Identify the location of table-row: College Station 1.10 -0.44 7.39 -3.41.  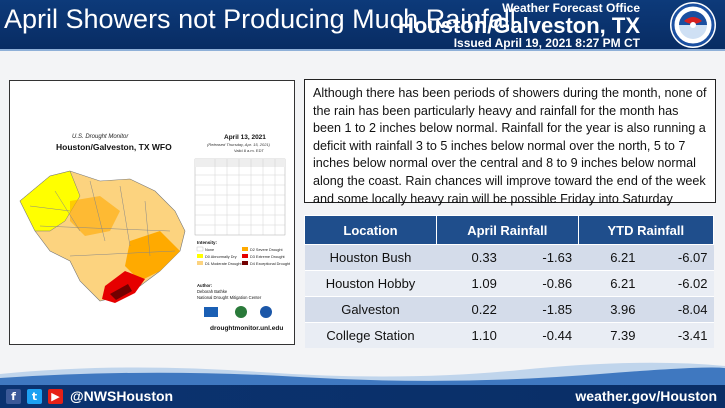
(509, 335).